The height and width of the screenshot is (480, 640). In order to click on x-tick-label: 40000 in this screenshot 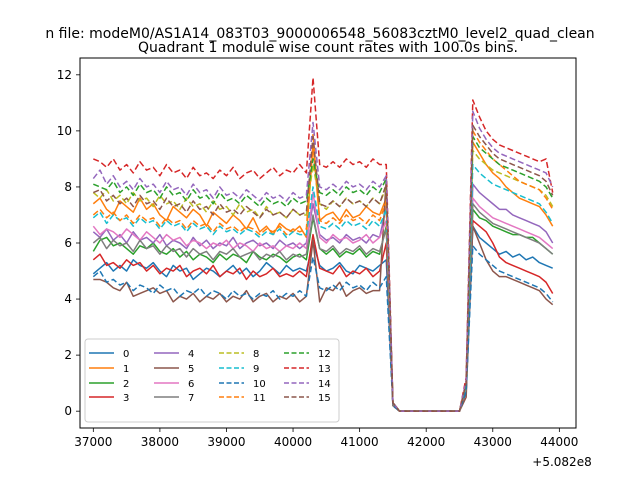, I will do `click(293, 442)`.